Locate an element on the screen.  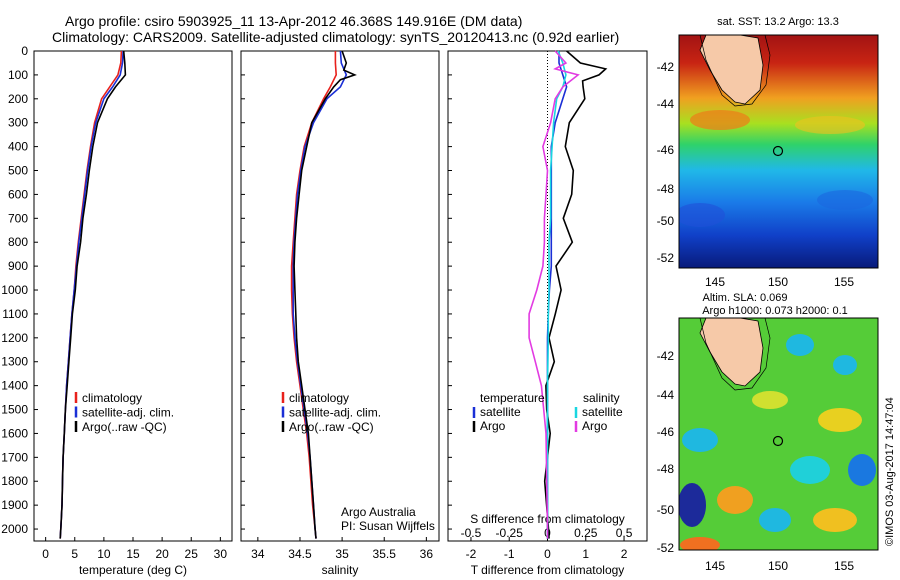
sla-map is located at coordinates (778, 434).